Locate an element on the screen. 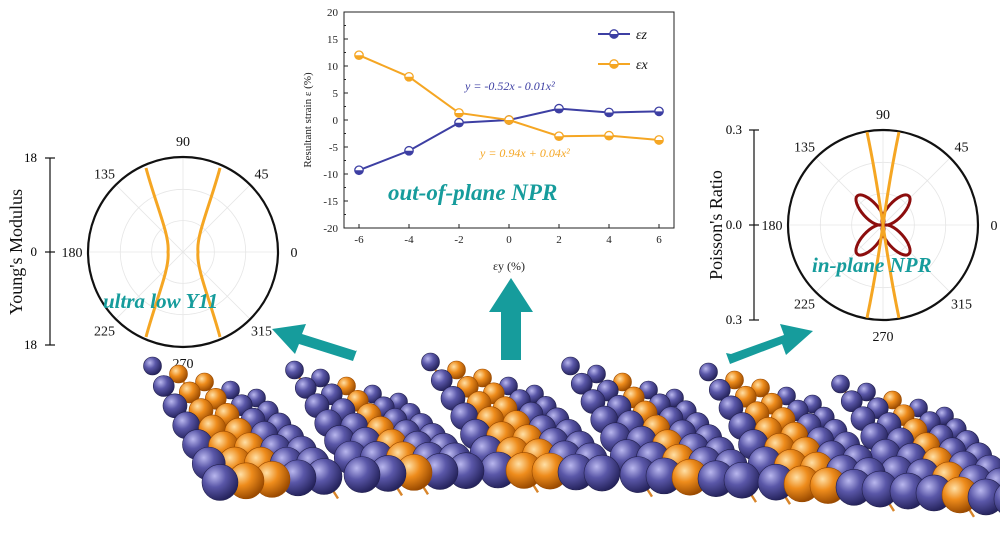 Image resolution: width=1000 pixels, height=536 pixels. arrow-left is located at coordinates (314, 342).